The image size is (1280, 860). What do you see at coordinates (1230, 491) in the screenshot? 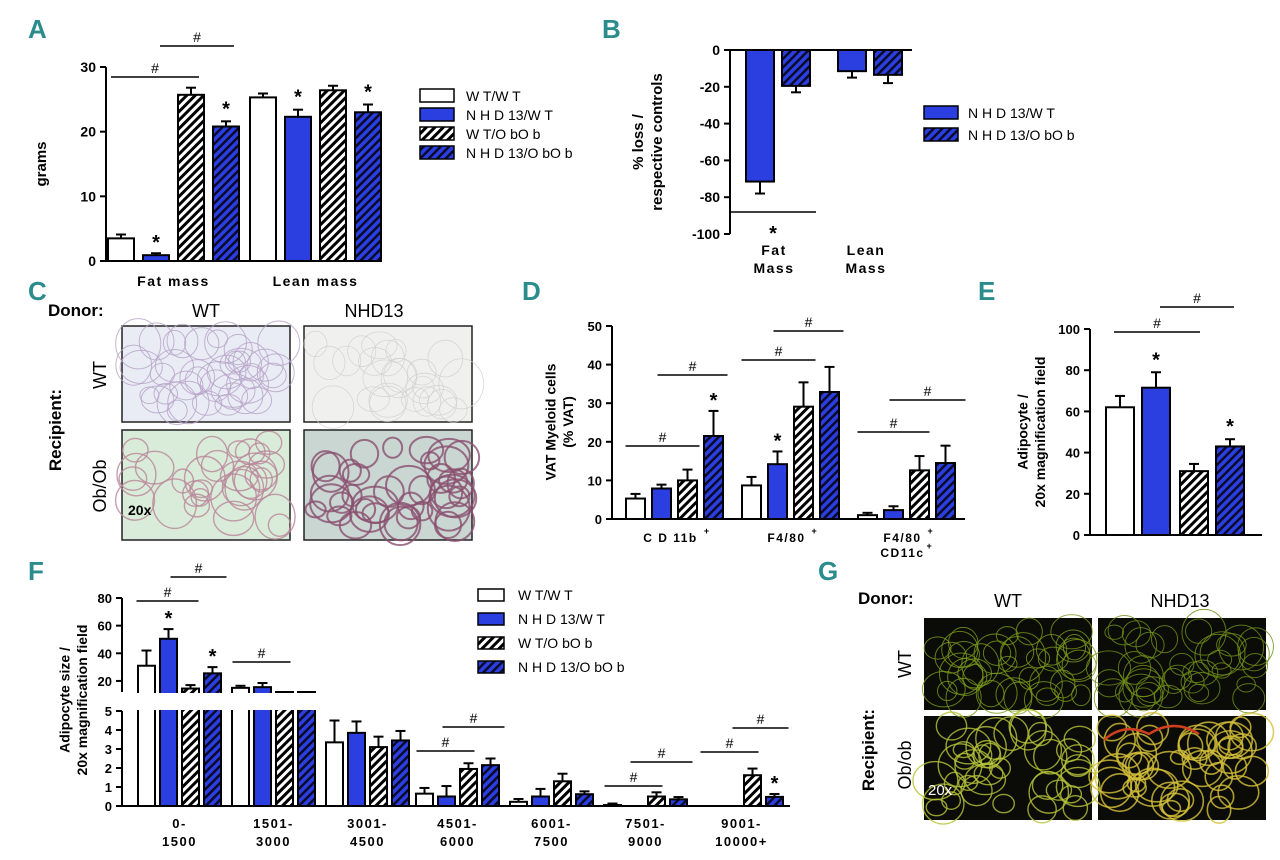
I see `e-bar` at bounding box center [1230, 491].